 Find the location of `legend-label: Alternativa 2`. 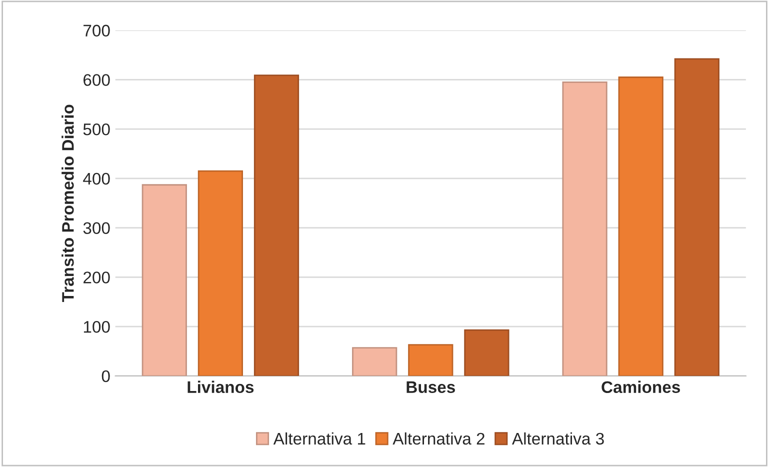

legend-label: Alternativa 2 is located at coordinates (438, 438).